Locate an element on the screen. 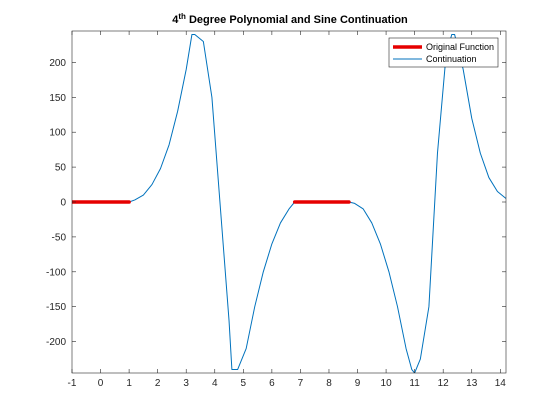 Image resolution: width=560 pixels, height=420 pixels. y-tick-label: 100 is located at coordinates (57, 133).